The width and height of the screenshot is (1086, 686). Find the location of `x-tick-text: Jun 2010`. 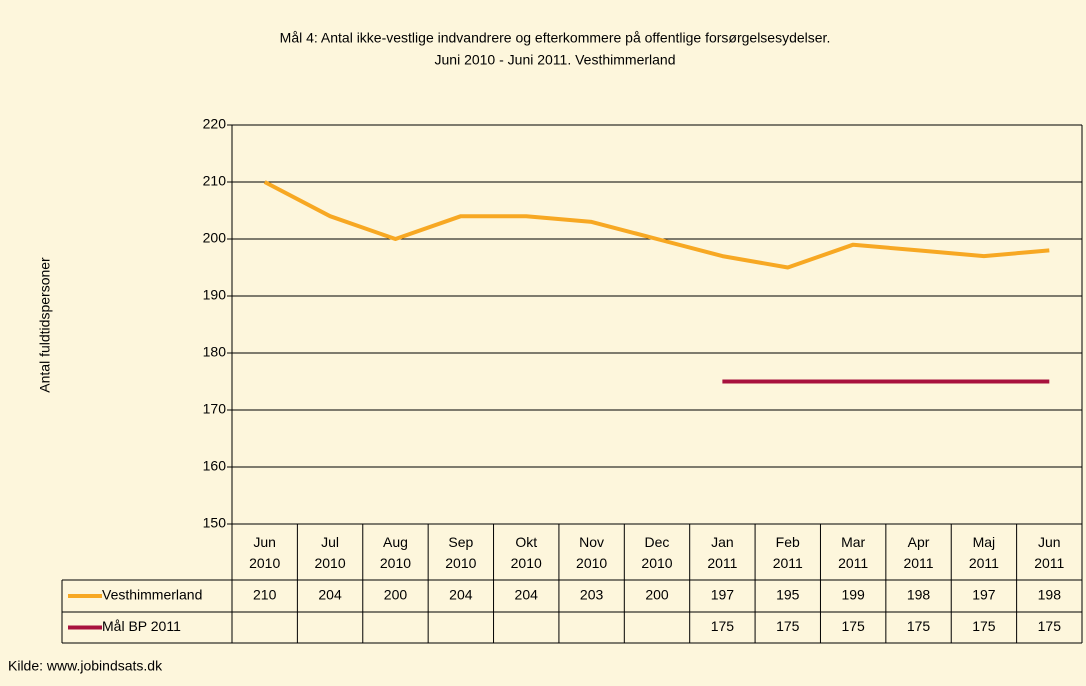

x-tick-text: Jun 2010 is located at coordinates (265, 552).